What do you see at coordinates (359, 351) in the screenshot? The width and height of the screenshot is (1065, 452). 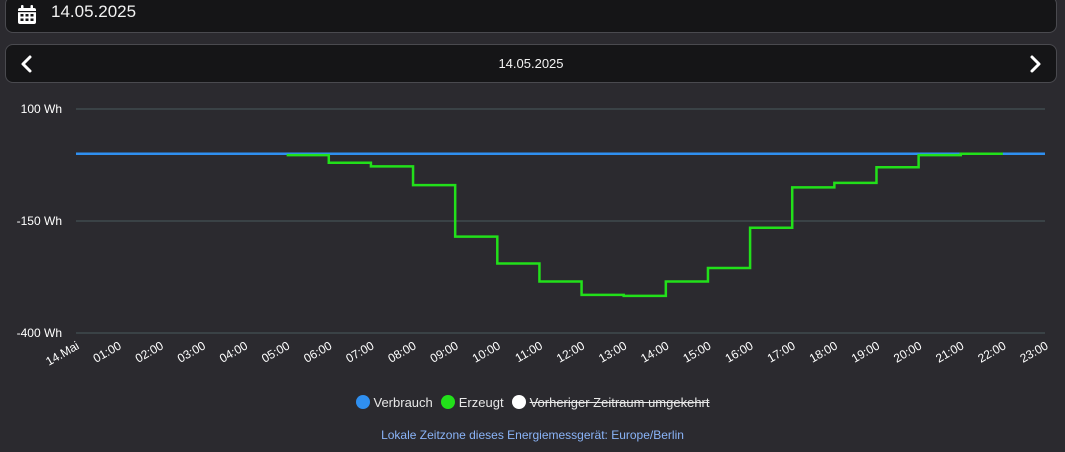 I see `x-tick-label: 07:00` at bounding box center [359, 351].